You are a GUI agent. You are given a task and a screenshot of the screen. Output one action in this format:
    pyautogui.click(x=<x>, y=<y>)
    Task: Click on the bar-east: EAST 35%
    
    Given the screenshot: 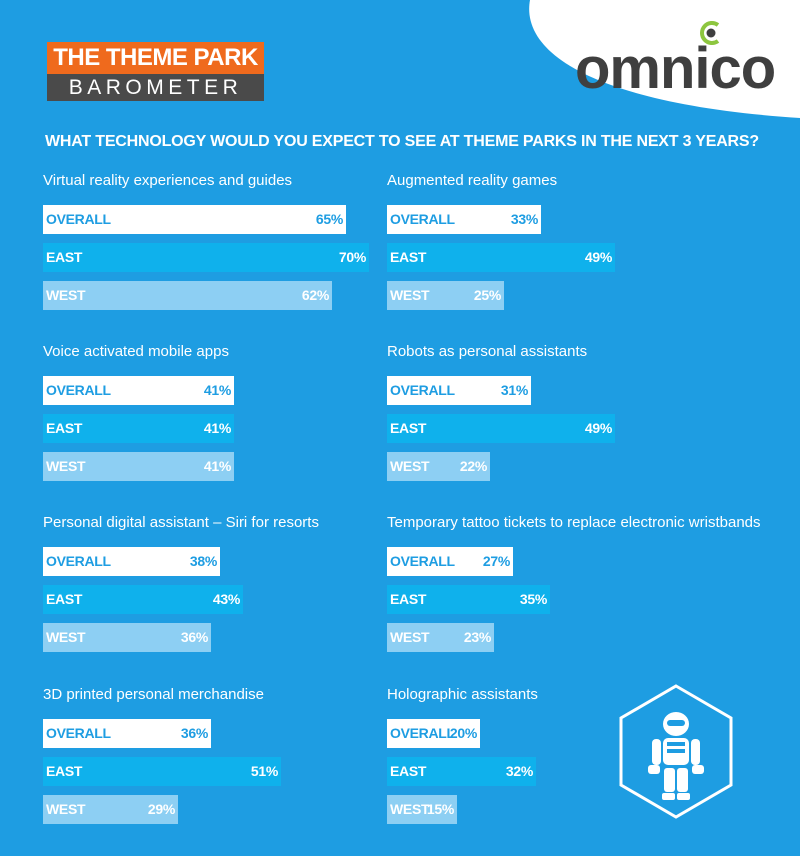 What is the action you would take?
    pyautogui.click(x=468, y=599)
    